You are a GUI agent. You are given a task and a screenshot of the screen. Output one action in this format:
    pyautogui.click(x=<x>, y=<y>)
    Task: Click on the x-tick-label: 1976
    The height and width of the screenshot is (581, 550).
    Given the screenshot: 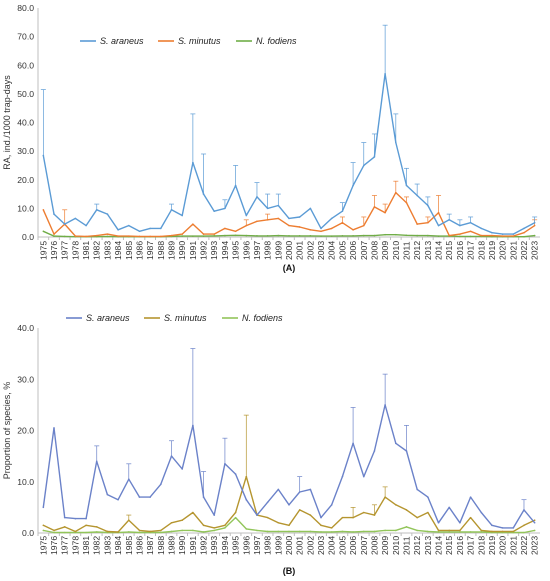 What is the action you would take?
    pyautogui.click(x=54, y=545)
    